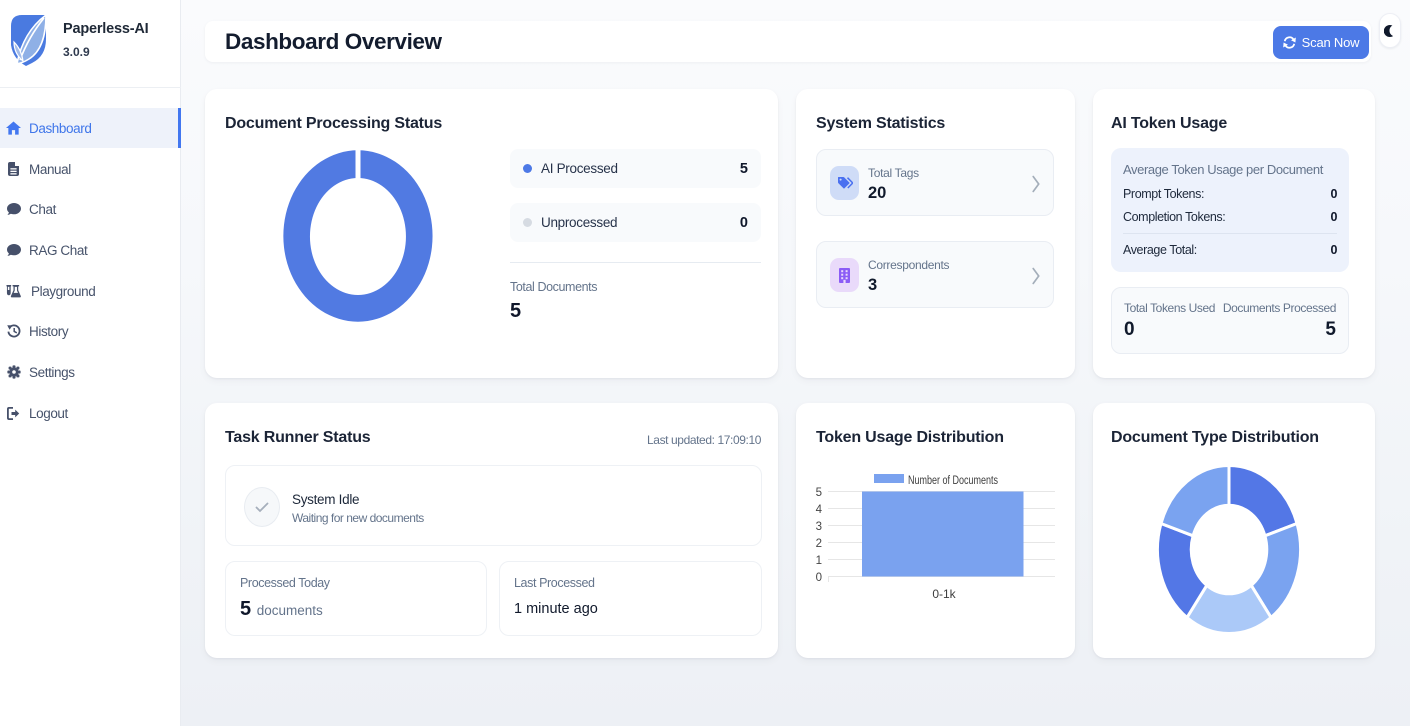 The height and width of the screenshot is (726, 1410). I want to click on svg-text: 5, so click(819, 493).